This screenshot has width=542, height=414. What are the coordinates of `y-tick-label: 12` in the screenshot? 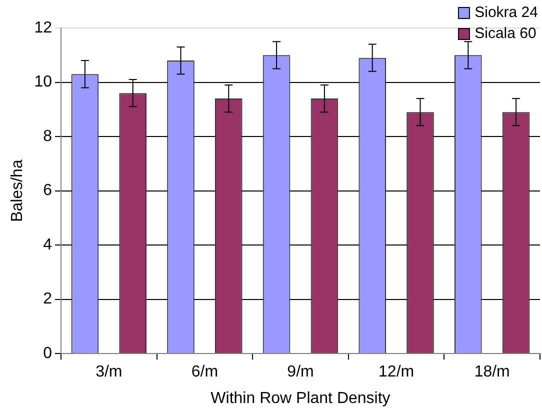 It's located at (43, 27).